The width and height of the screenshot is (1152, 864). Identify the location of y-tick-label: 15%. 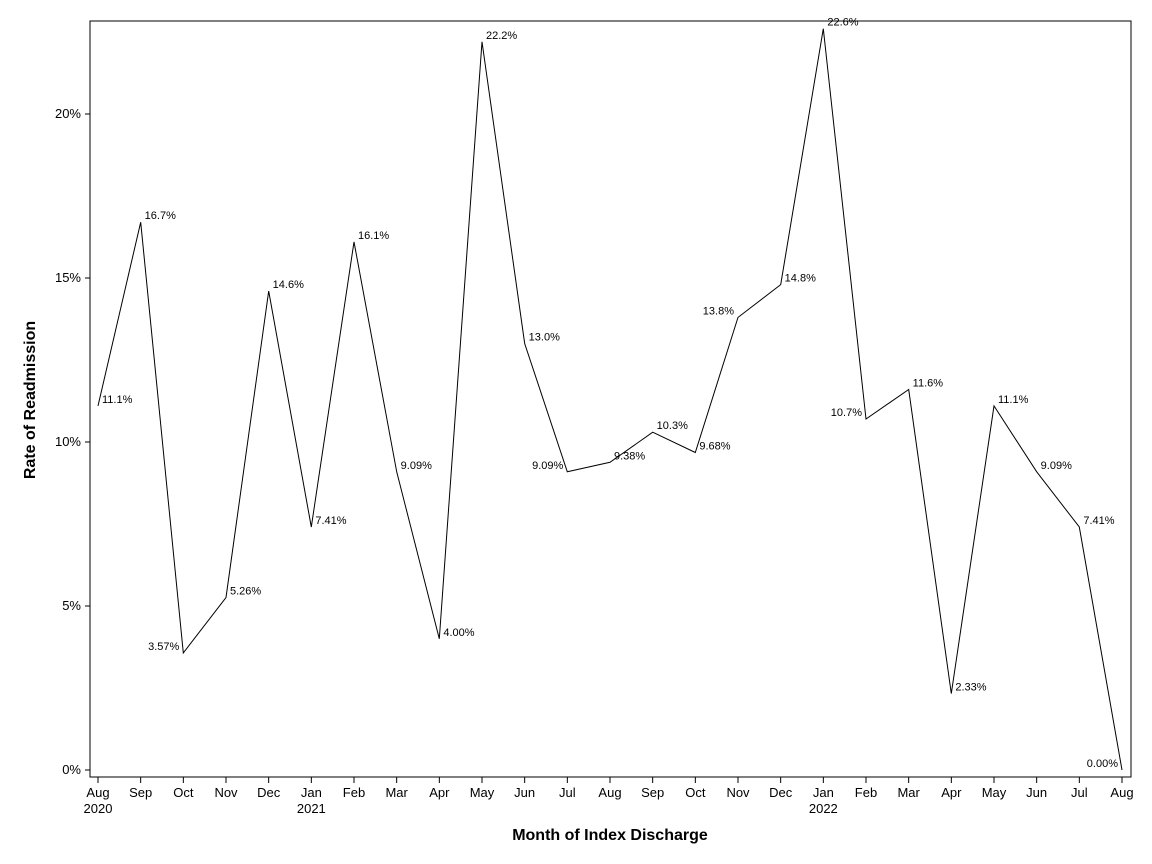
(68, 277).